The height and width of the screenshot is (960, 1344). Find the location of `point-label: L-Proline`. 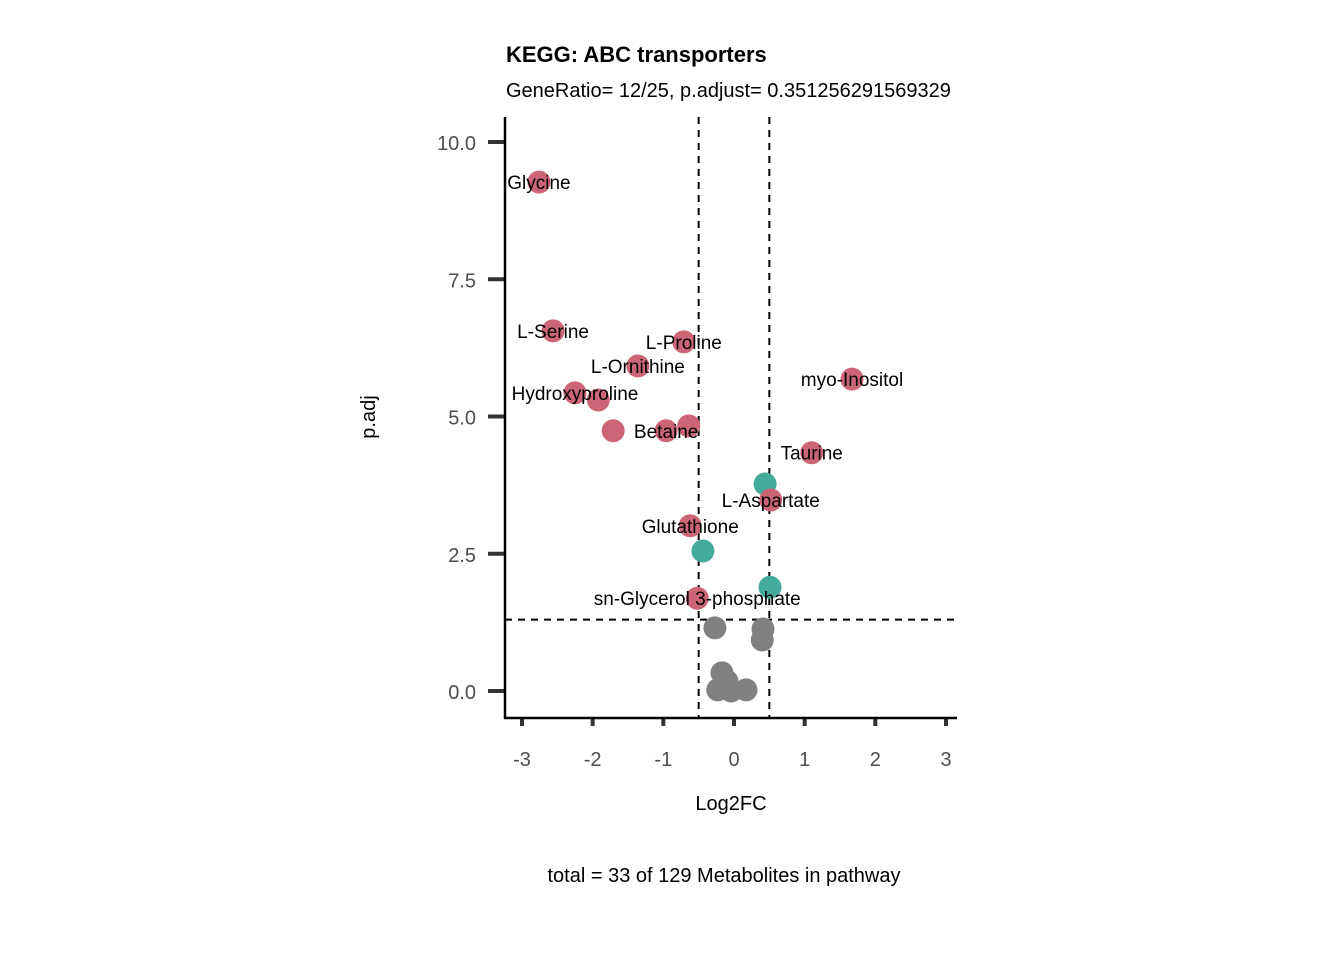

point-label: L-Proline is located at coordinates (684, 343).